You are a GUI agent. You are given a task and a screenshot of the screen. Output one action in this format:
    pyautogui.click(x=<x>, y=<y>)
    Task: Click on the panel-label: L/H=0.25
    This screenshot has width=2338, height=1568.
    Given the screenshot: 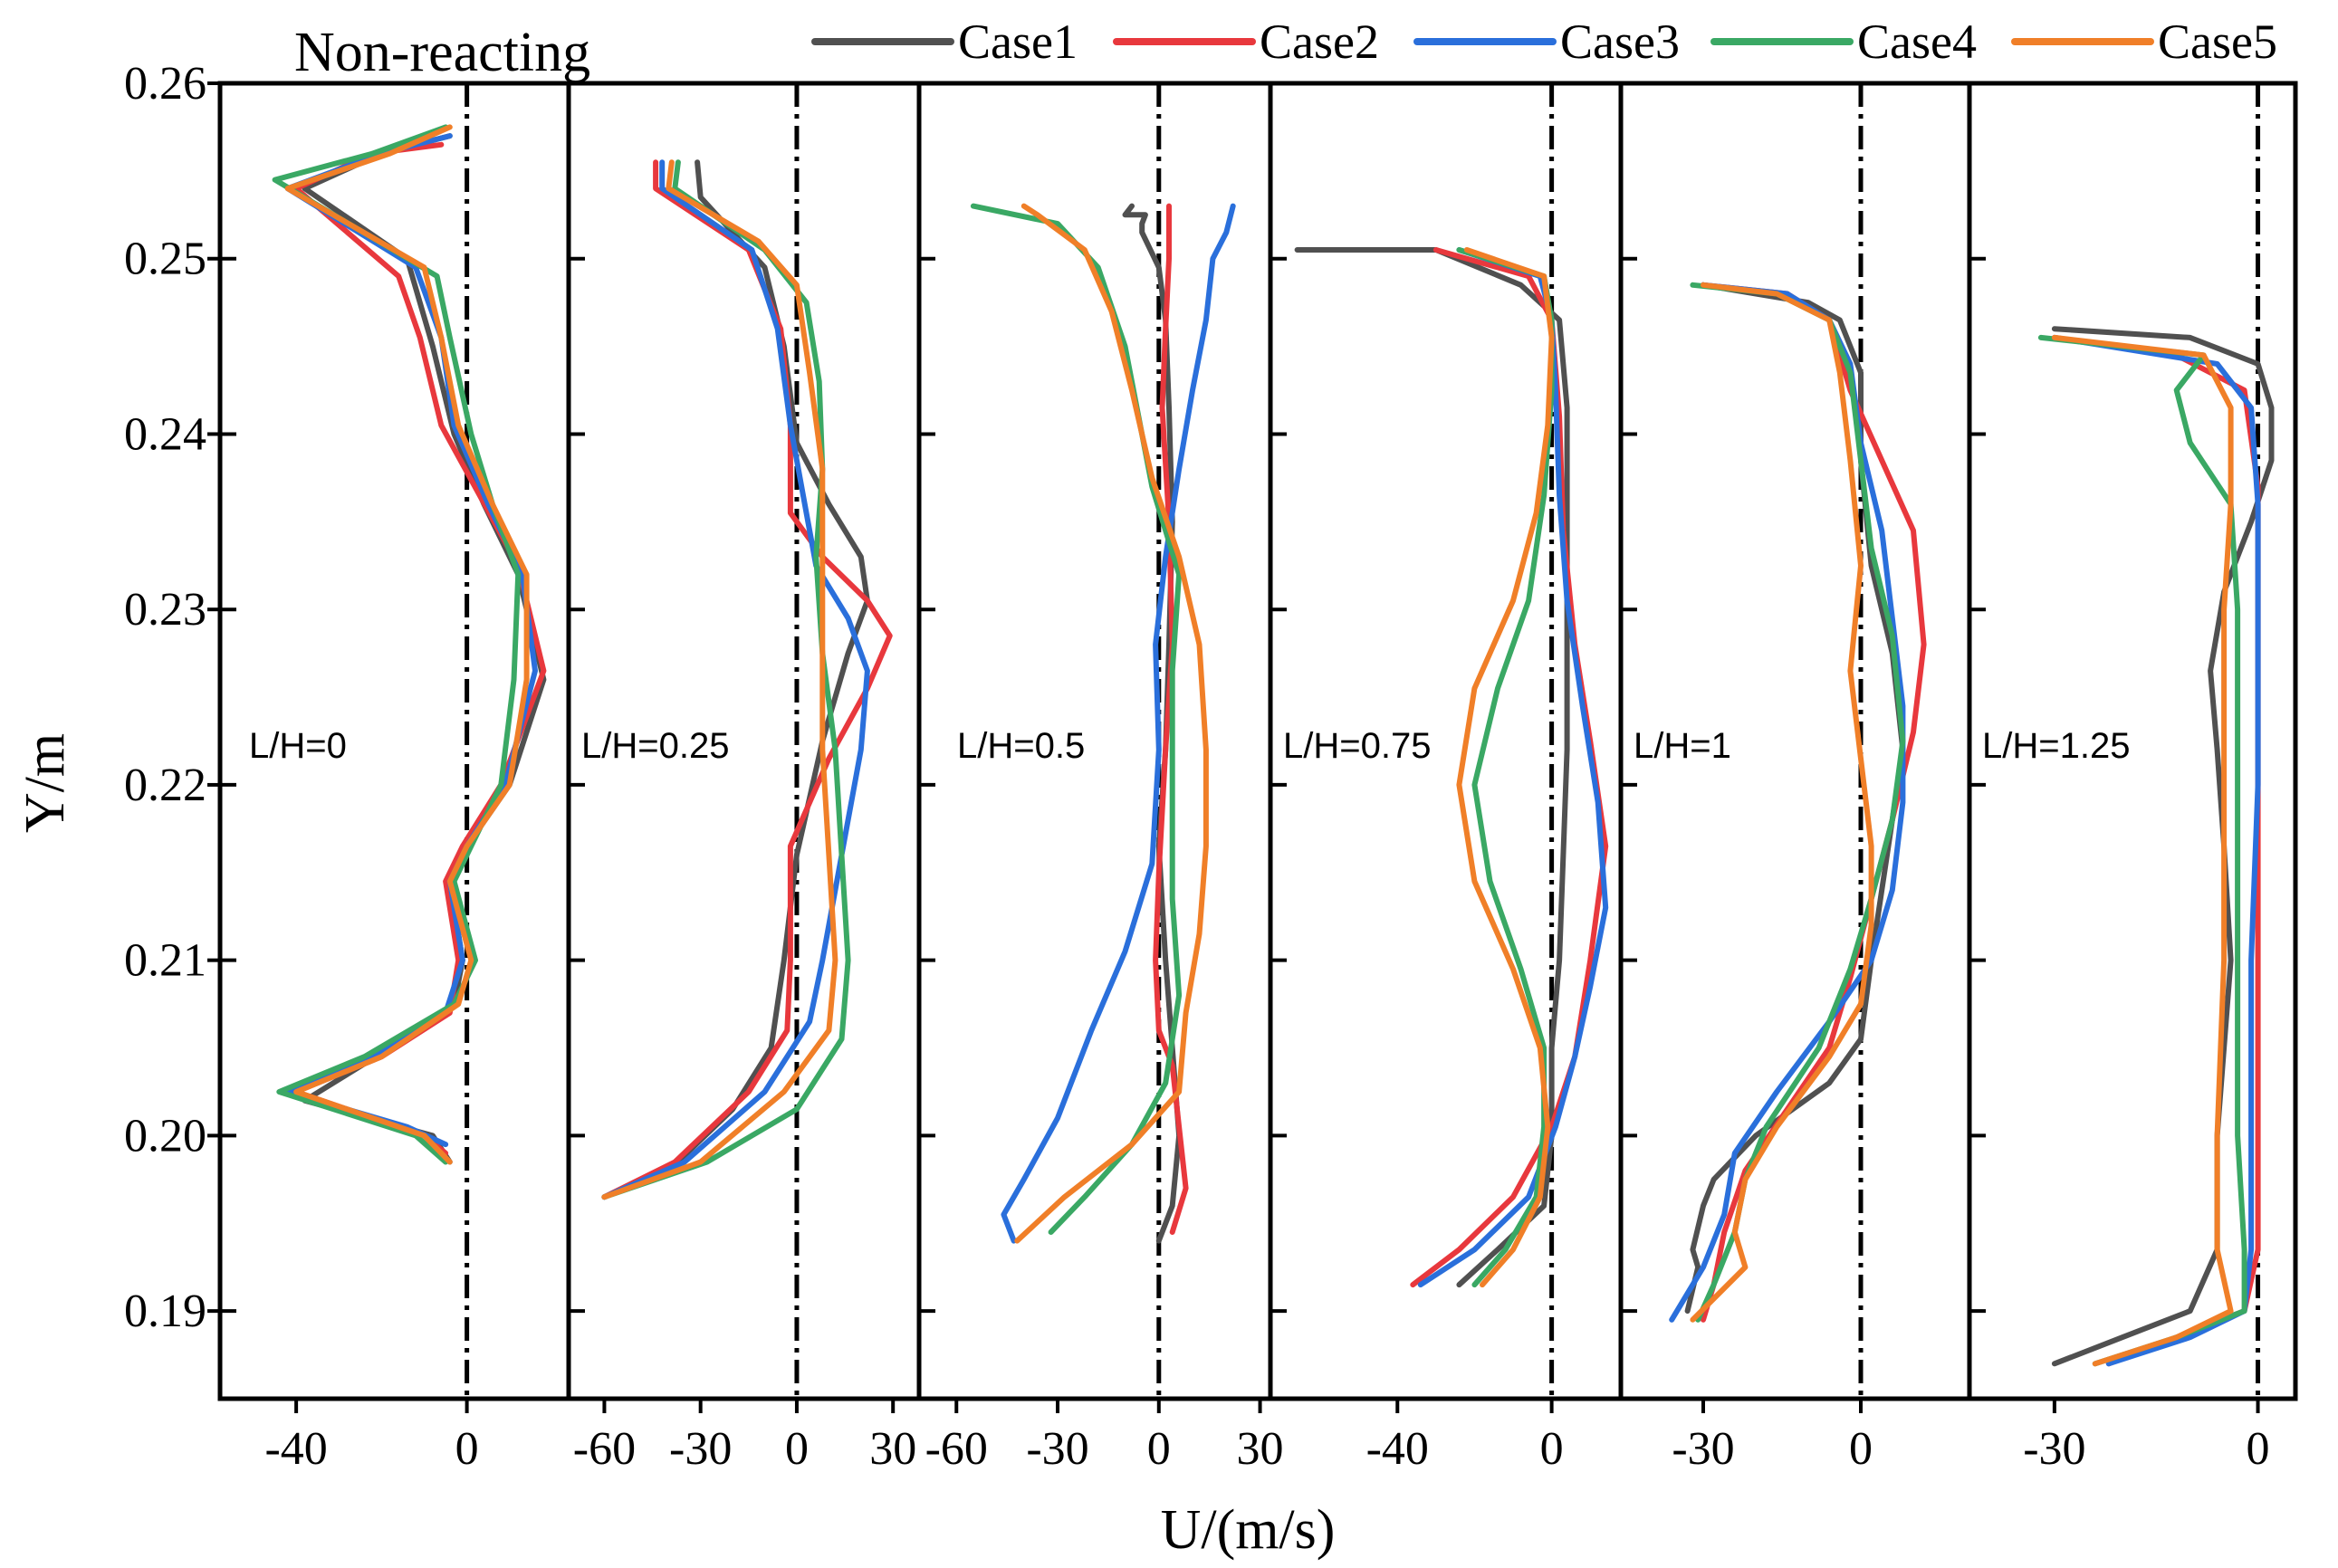 What is the action you would take?
    pyautogui.click(x=655, y=746)
    